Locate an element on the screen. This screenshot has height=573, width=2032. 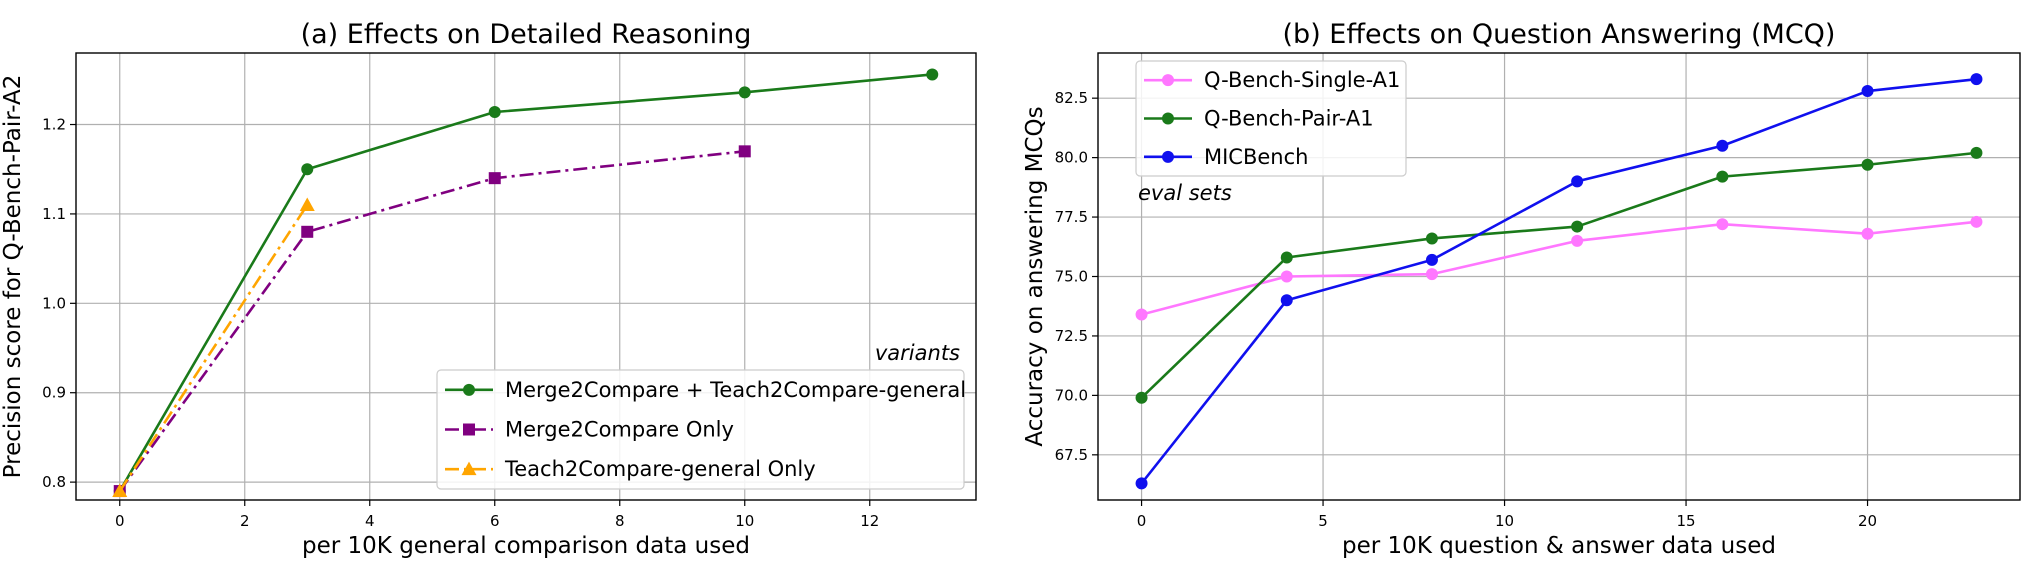
y-axis-label: Accuracy on answering MCQs is located at coordinates (1035, 276).